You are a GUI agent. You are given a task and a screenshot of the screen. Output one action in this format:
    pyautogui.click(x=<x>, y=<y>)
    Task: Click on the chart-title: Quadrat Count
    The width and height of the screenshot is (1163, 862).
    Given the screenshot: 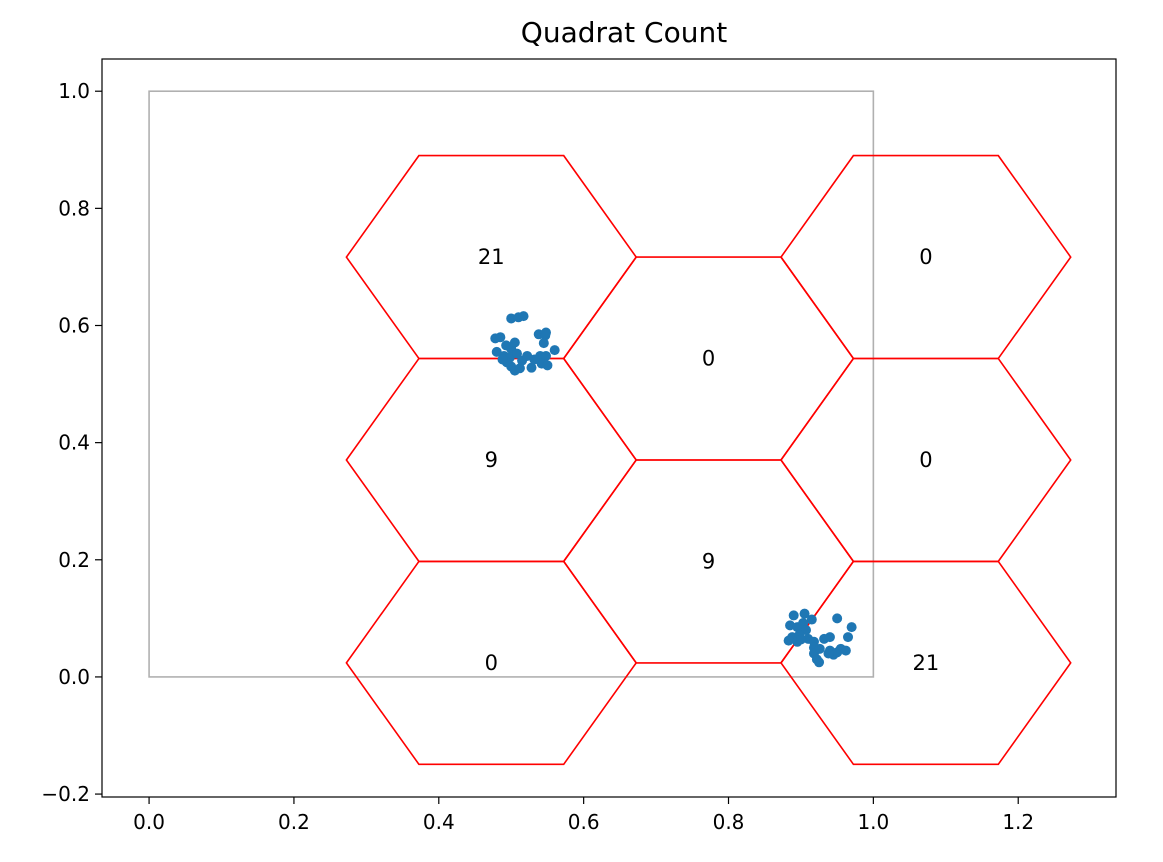 What is the action you would take?
    pyautogui.click(x=624, y=32)
    